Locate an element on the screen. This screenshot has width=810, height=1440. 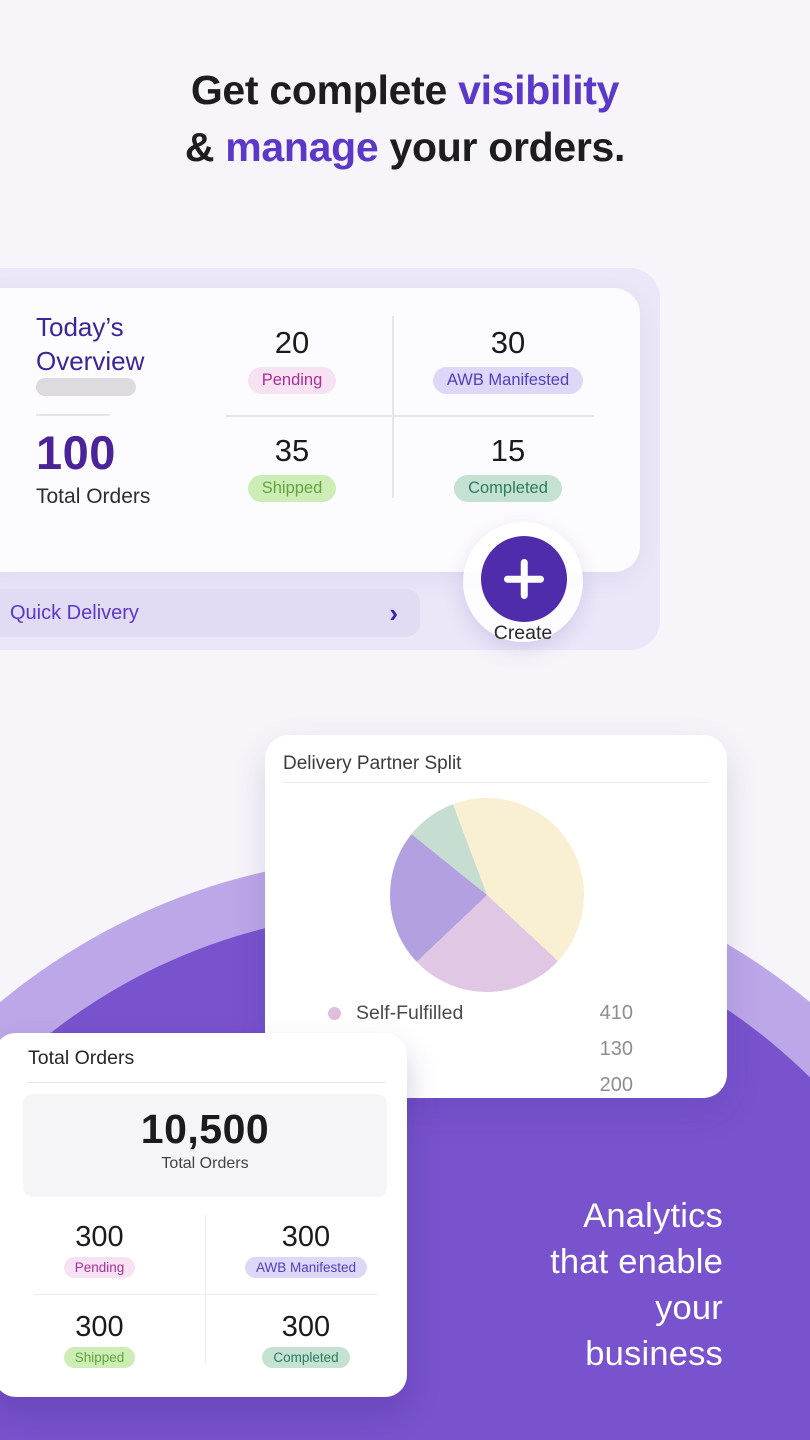
tagline-line: Analytics is located at coordinates (653, 1216).